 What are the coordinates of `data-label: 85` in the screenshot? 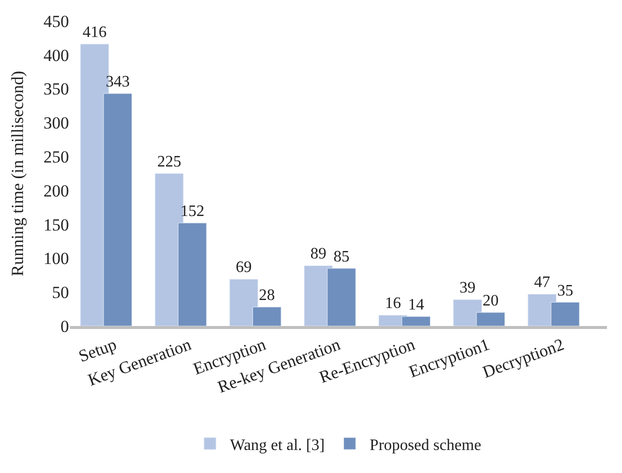 It's located at (341, 257).